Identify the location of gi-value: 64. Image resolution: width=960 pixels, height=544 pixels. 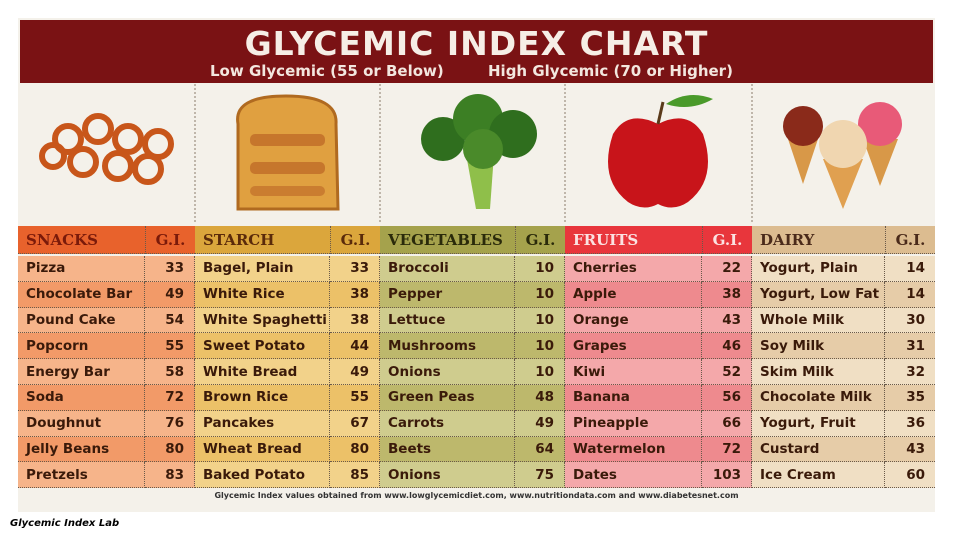
(540, 449).